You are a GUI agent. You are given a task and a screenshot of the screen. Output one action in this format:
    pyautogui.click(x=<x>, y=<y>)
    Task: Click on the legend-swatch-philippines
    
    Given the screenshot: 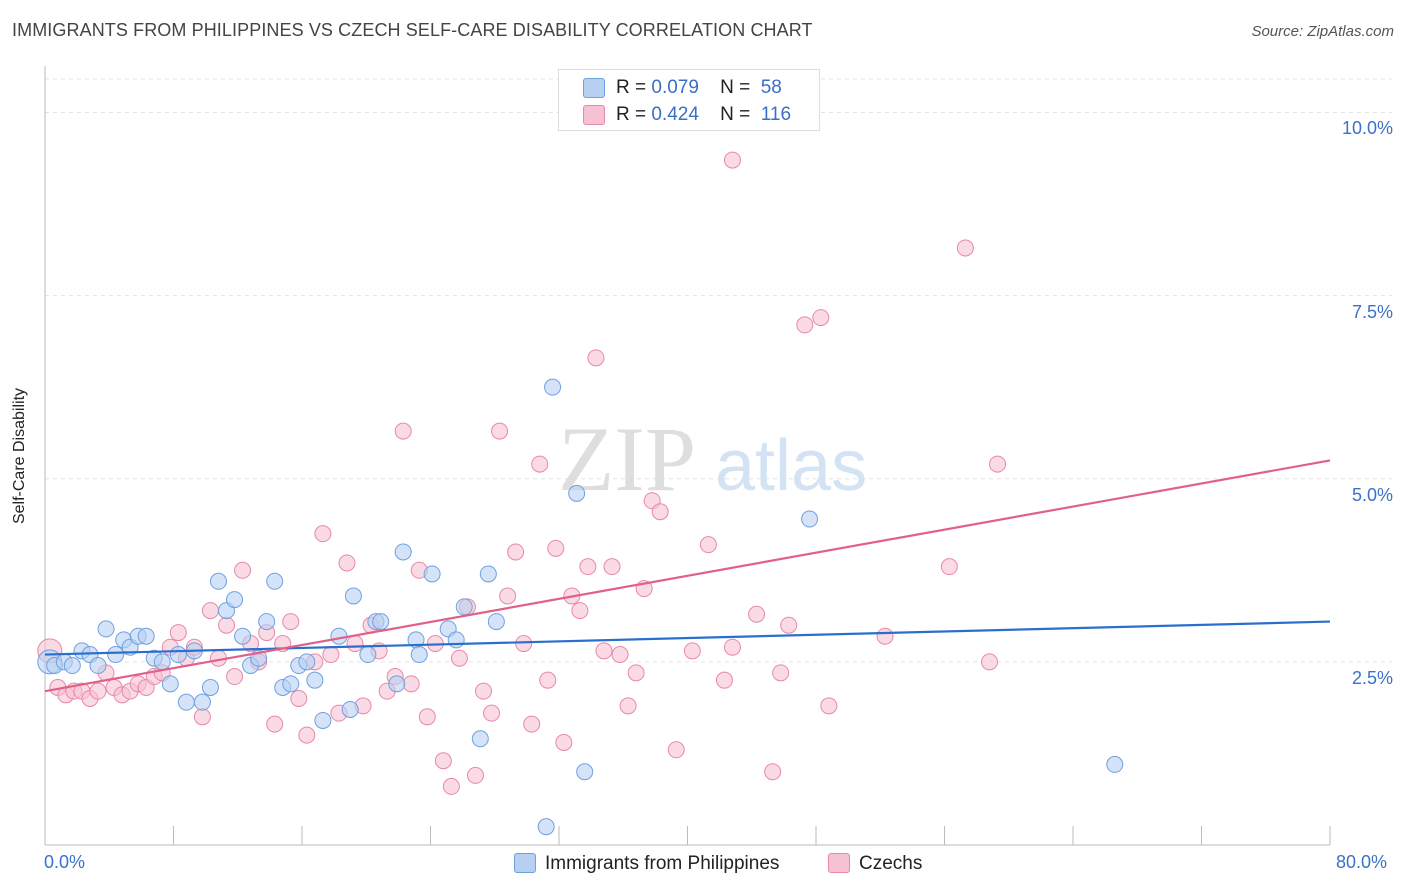 What is the action you would take?
    pyautogui.click(x=594, y=88)
    